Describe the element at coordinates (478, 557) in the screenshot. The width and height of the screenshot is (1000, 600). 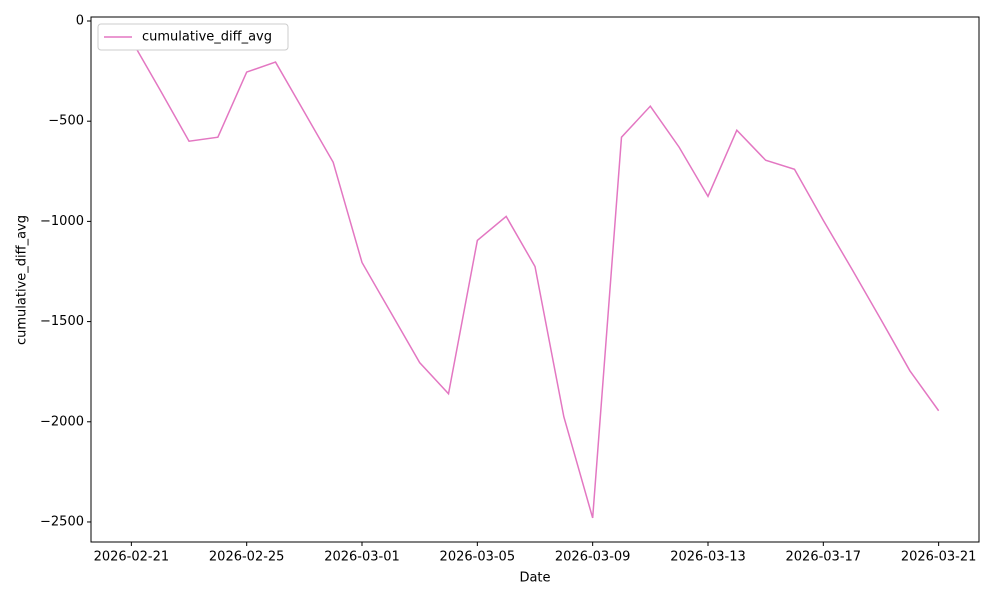
I see `x-tick-label: 2026-03-05` at that location.